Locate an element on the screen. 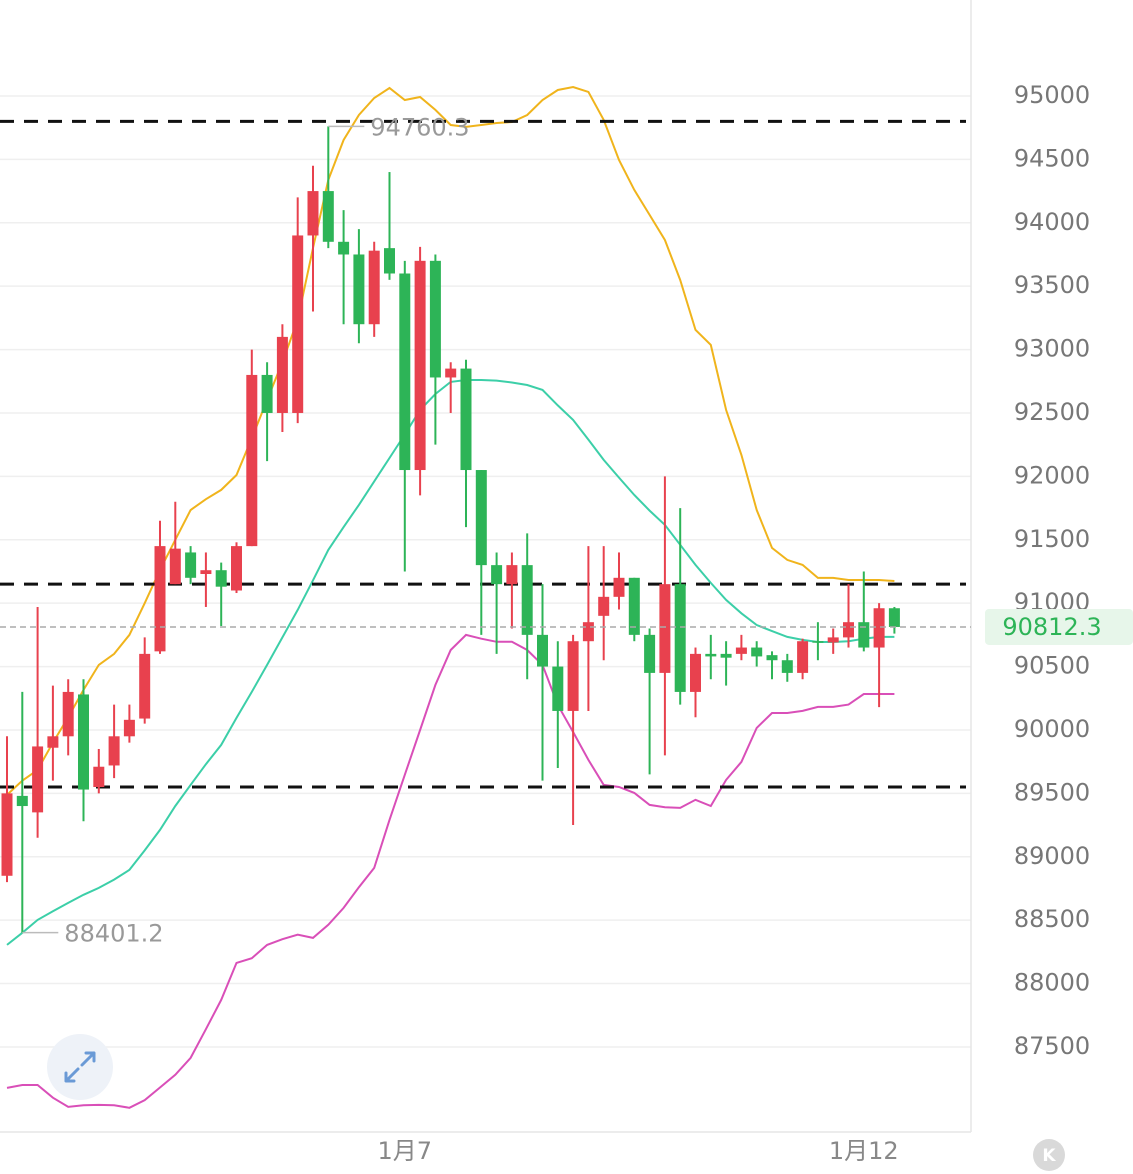  y-tick-label: 88000 is located at coordinates (1052, 983).